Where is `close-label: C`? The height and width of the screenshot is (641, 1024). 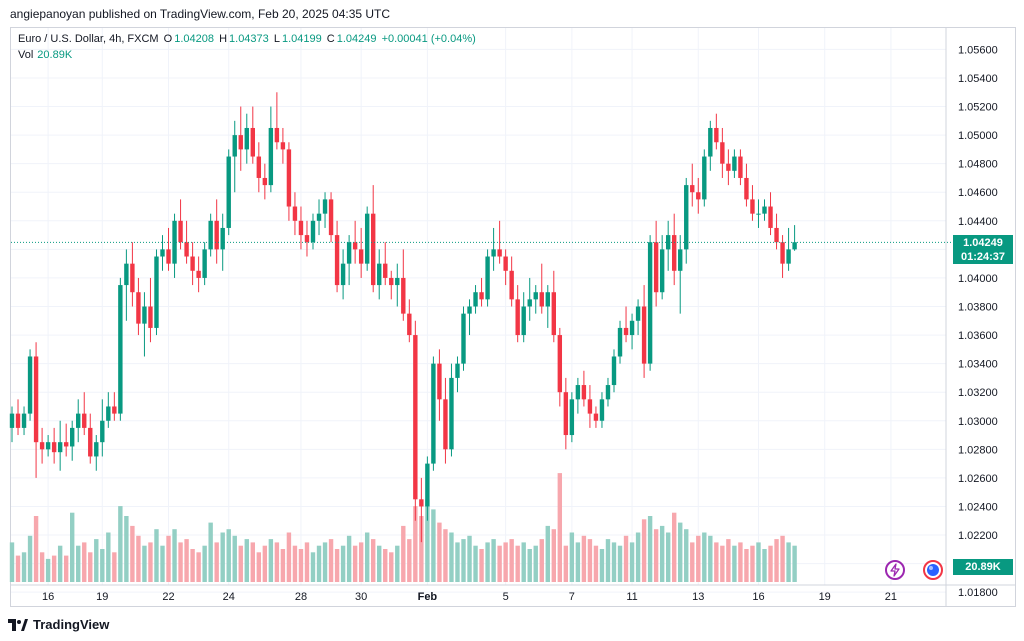
close-label: C is located at coordinates (330, 39).